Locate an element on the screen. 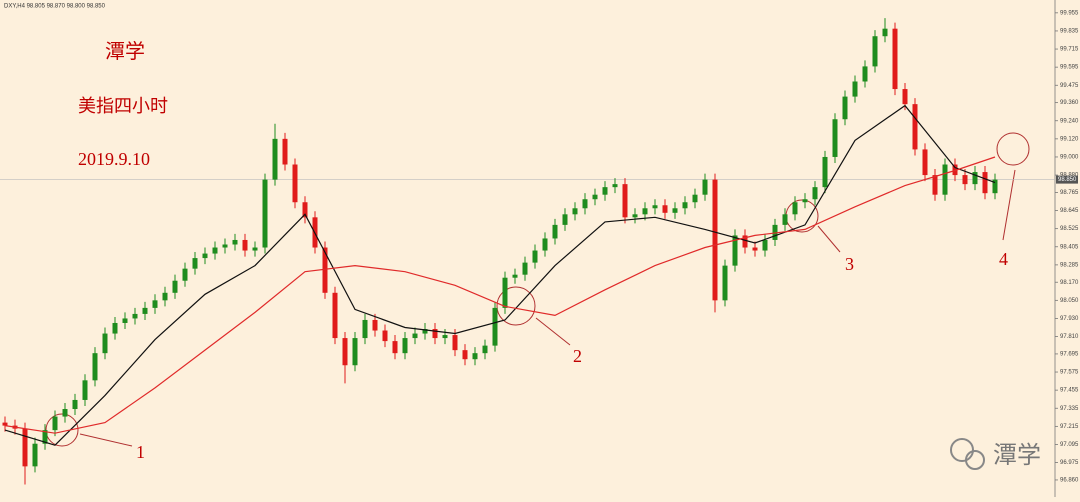 This screenshot has width=1080, height=502. marker-label: 2 is located at coordinates (577, 356).